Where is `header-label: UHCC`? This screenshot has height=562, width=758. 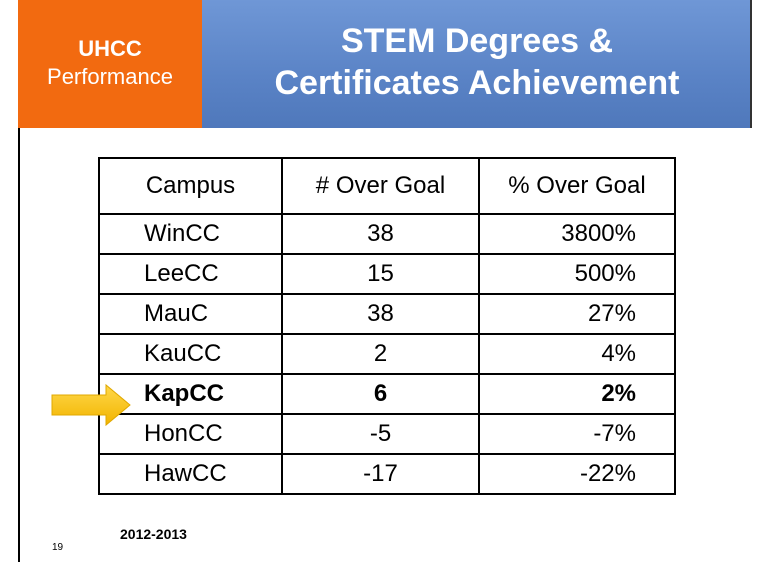 header-label: UHCC is located at coordinates (110, 48).